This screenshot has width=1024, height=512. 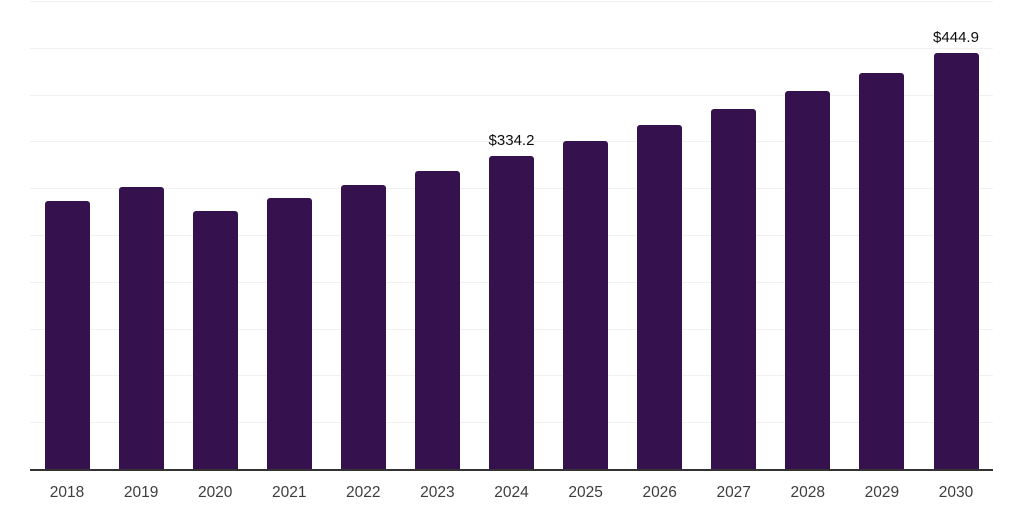 What do you see at coordinates (437, 492) in the screenshot?
I see `x-tick-2023: 2023` at bounding box center [437, 492].